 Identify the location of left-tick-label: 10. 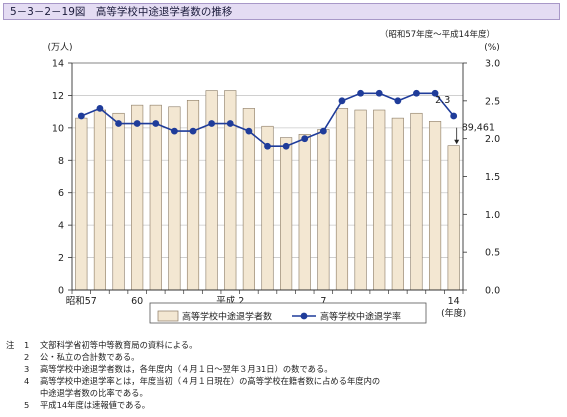
(58, 128).